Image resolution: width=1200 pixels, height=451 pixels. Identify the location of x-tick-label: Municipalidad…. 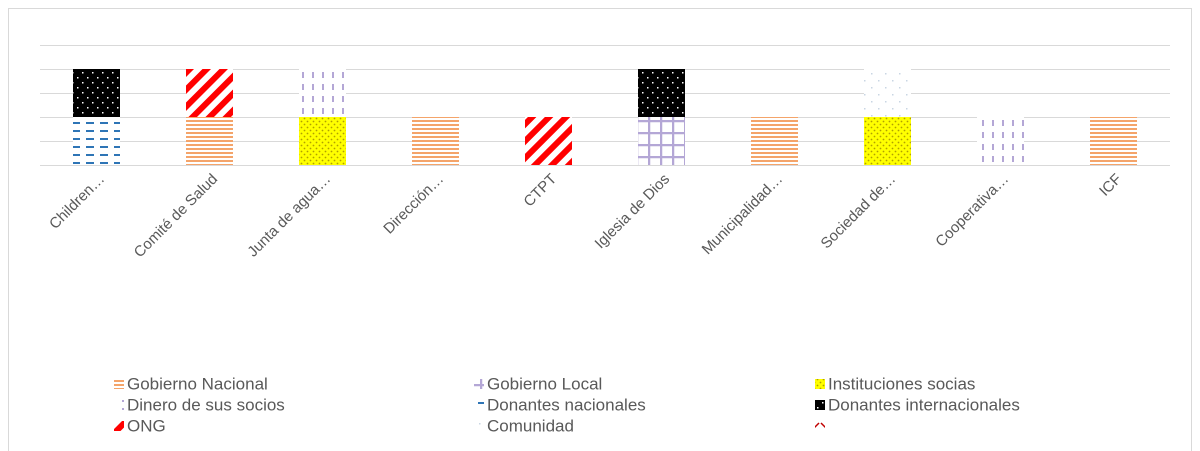
(742, 214).